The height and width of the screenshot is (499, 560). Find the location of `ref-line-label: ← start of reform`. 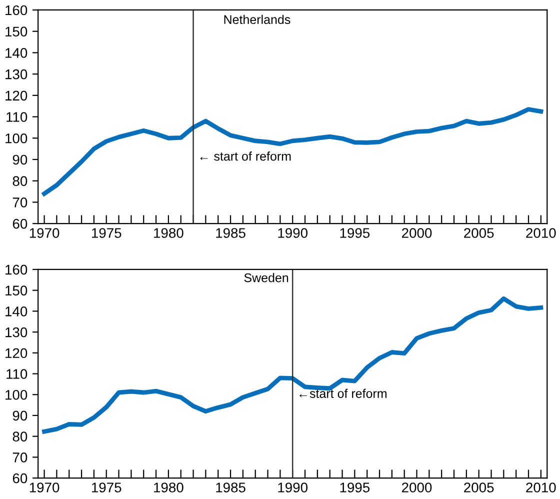

ref-line-label: ← start of reform is located at coordinates (245, 156).